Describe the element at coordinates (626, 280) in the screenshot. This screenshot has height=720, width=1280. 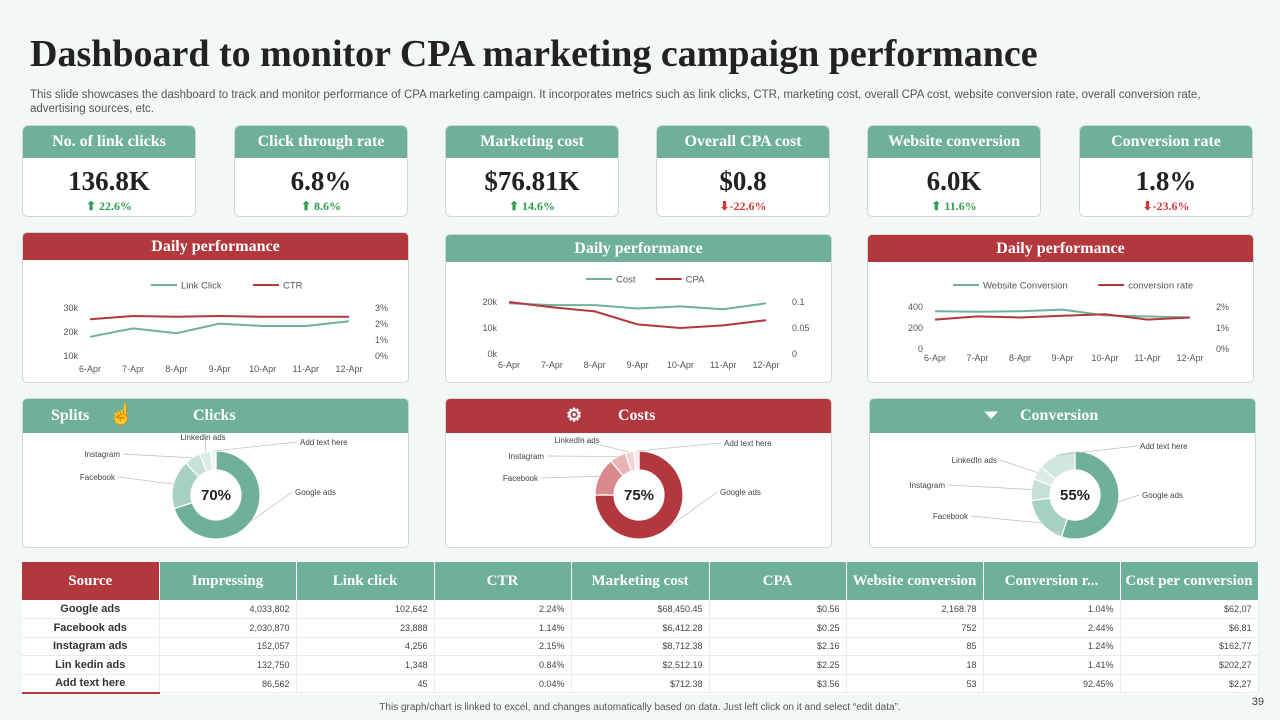
I see `legend-label: Cost` at that location.